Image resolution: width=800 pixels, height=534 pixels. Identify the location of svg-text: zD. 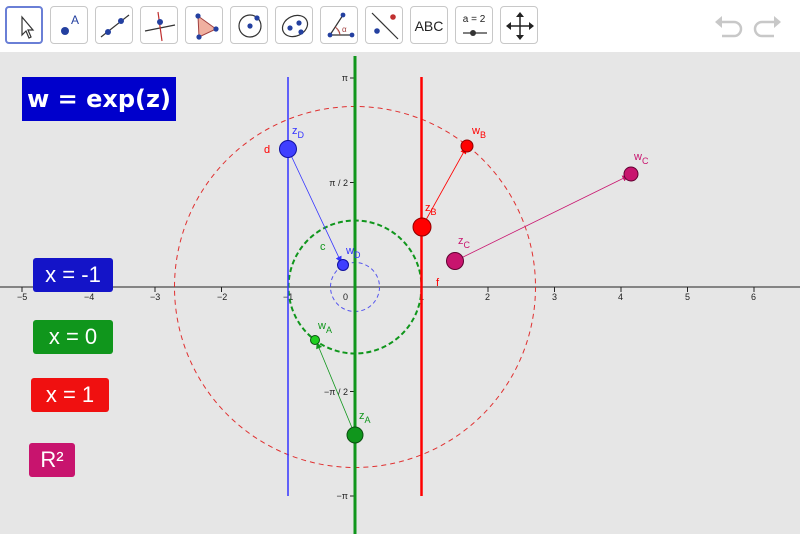
(298, 132).